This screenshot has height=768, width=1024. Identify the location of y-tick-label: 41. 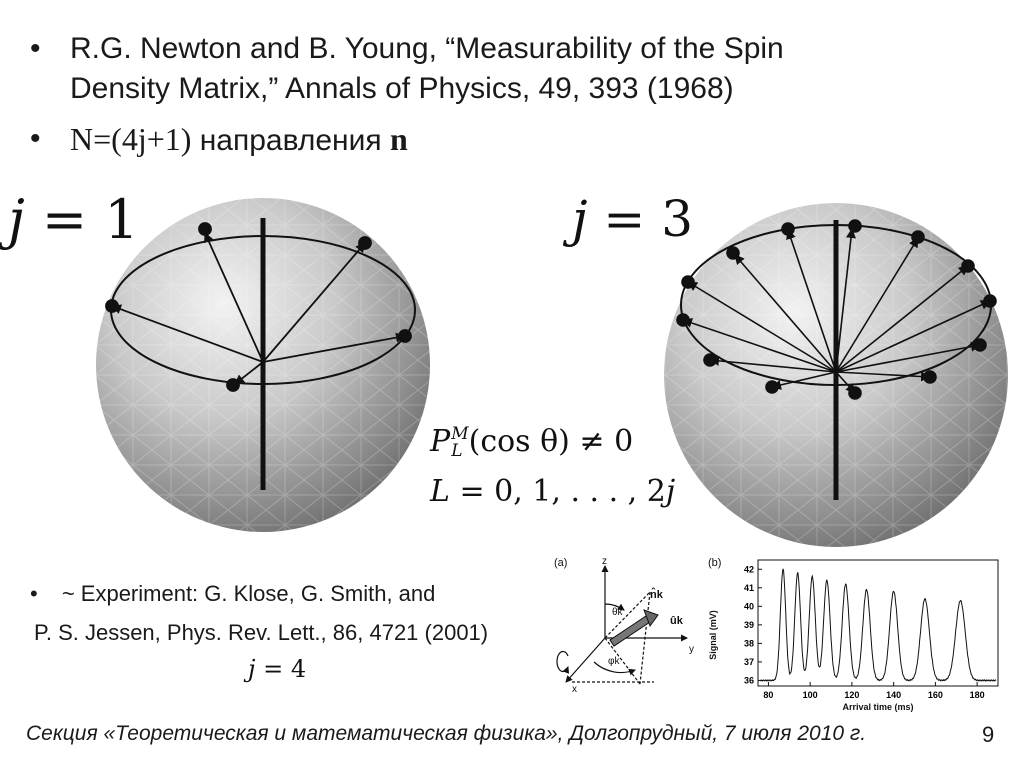
(749, 588).